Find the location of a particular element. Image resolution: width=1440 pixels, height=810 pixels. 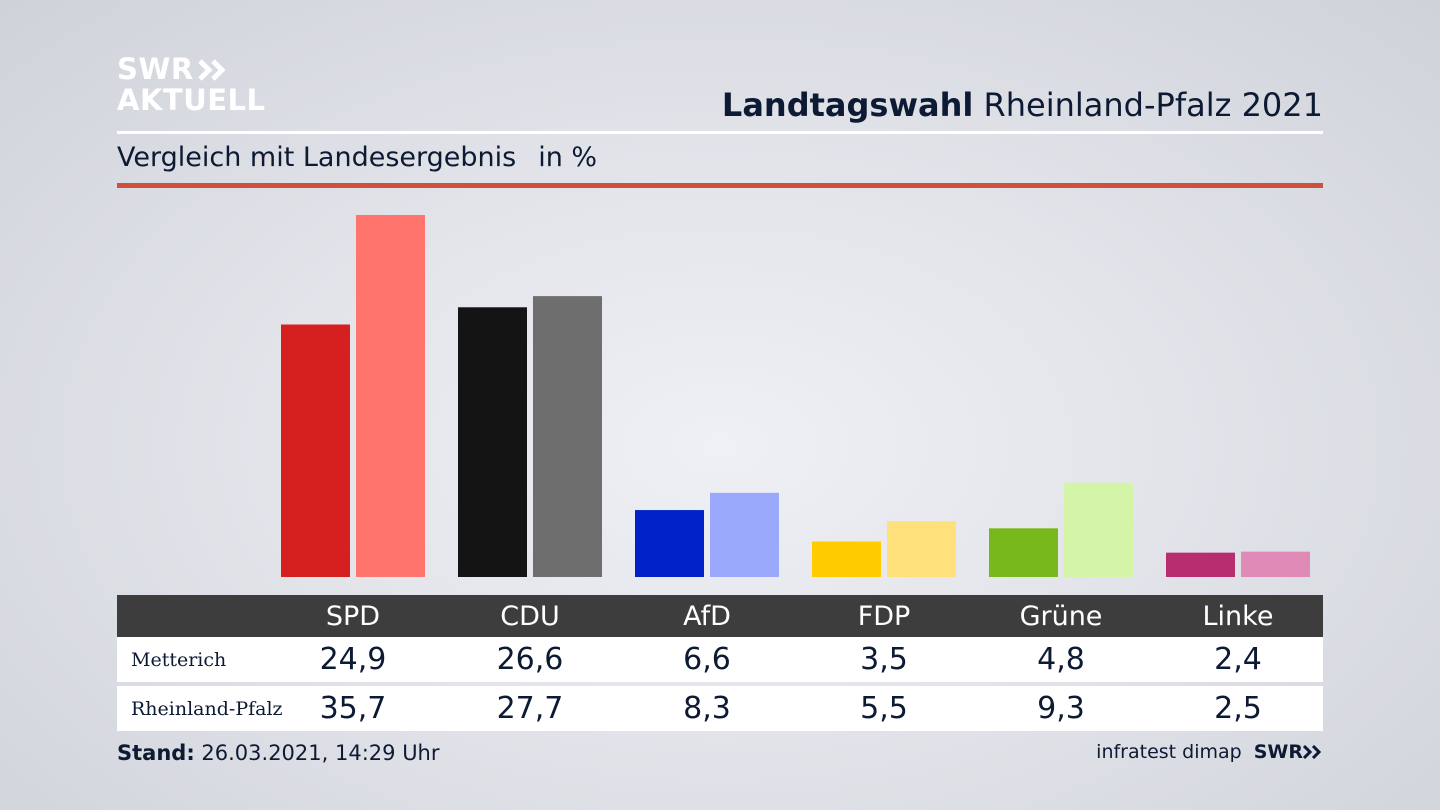

value-spd: 35,7 is located at coordinates (353, 708).